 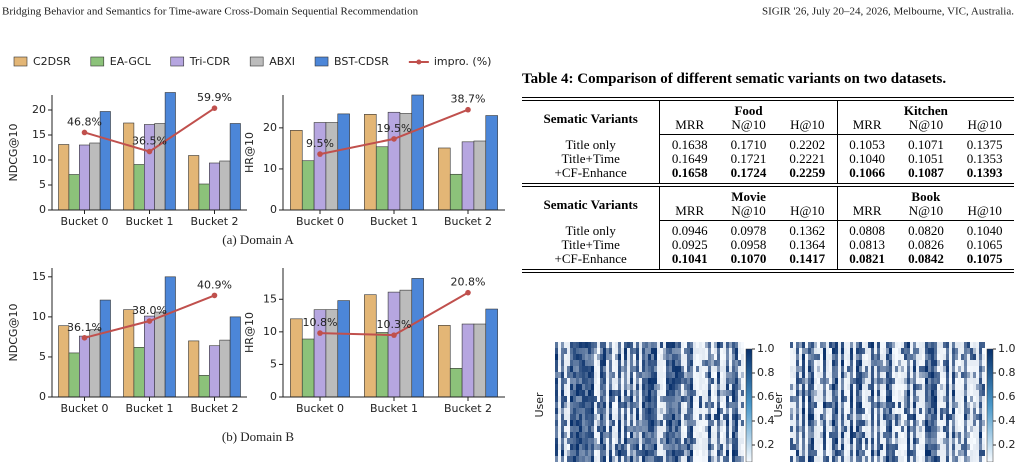 What do you see at coordinates (84, 132) in the screenshot?
I see `improvement-point` at bounding box center [84, 132].